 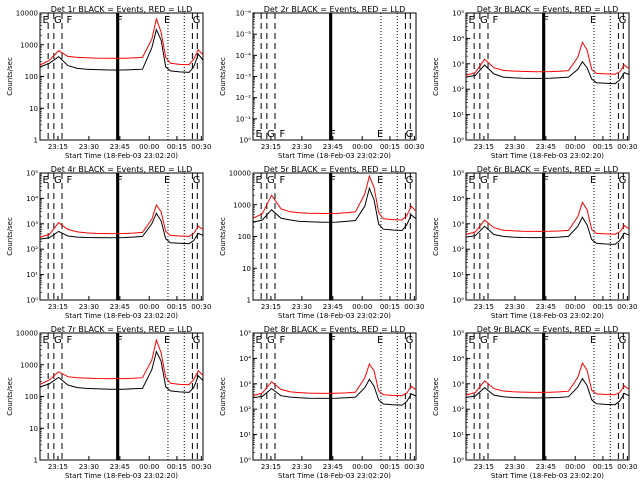 I want to click on panel-title: Det 6r BLACK = Events, RED = LLD, so click(x=548, y=169).